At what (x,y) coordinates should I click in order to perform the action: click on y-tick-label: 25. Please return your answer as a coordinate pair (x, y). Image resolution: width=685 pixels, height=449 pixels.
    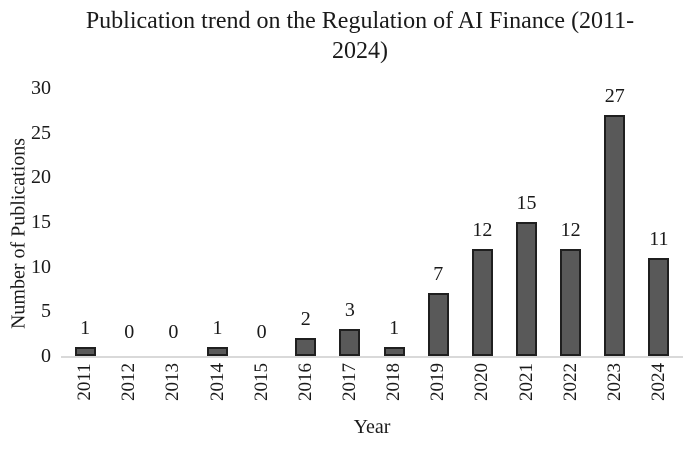
    Looking at the image, I should click on (41, 132).